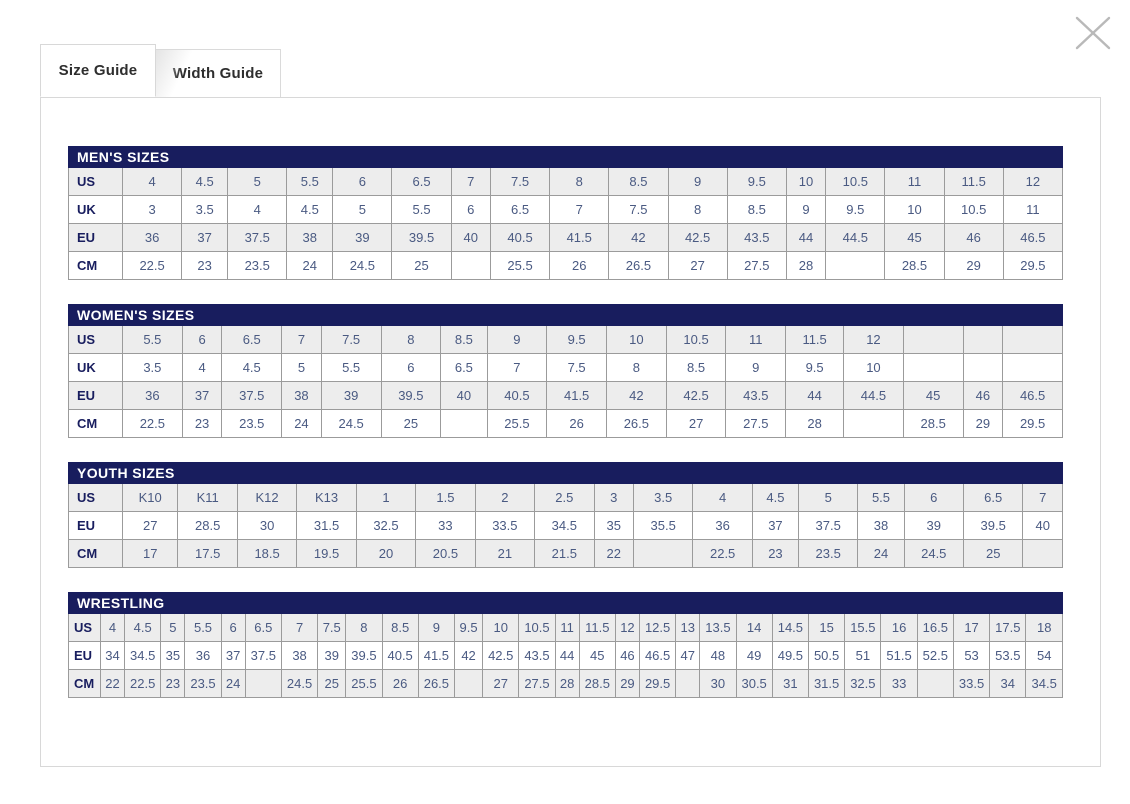  I want to click on table-cell: 47, so click(688, 655).